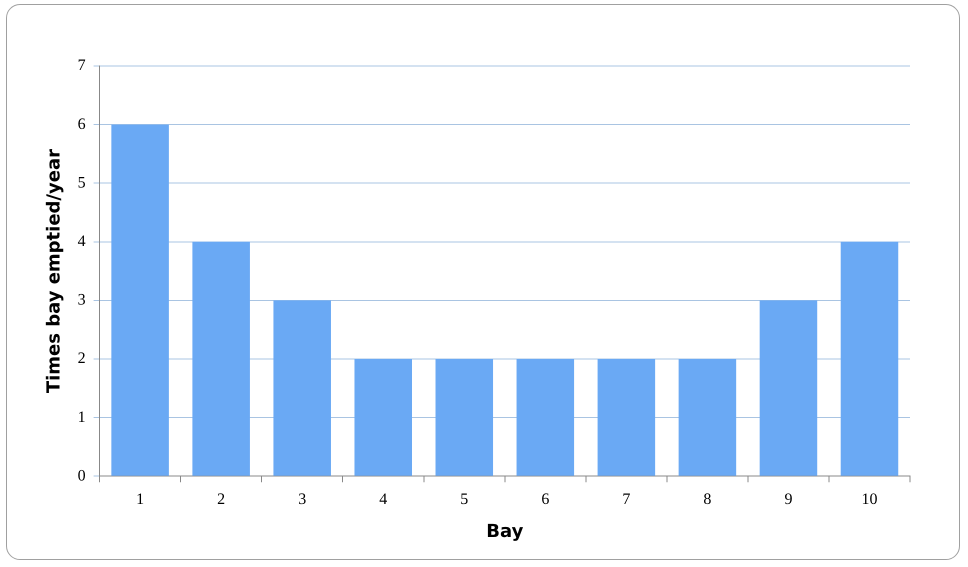 This screenshot has height=567, width=968. I want to click on x-tick-label: 4, so click(383, 499).